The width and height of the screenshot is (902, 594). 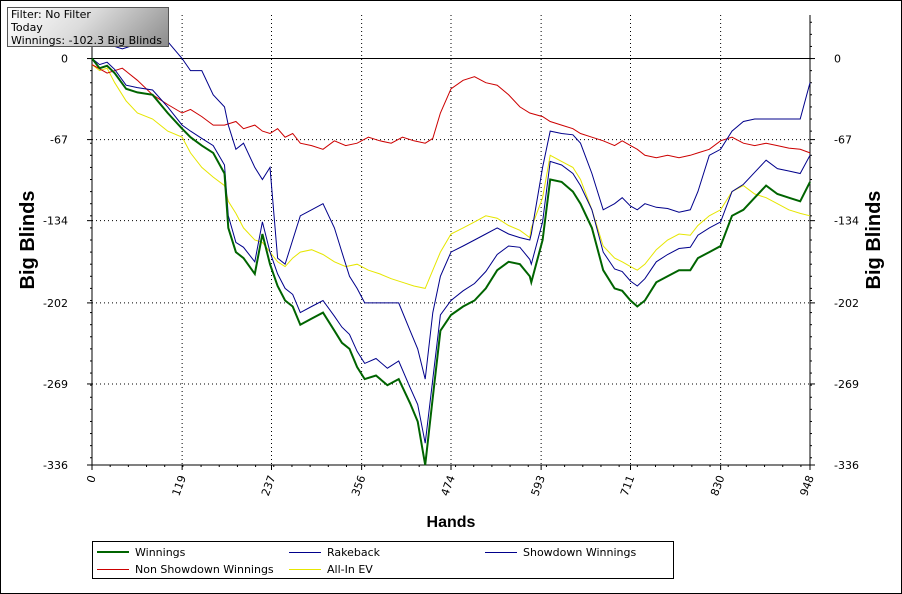 I want to click on legend-label: Rakeback, so click(x=354, y=552).